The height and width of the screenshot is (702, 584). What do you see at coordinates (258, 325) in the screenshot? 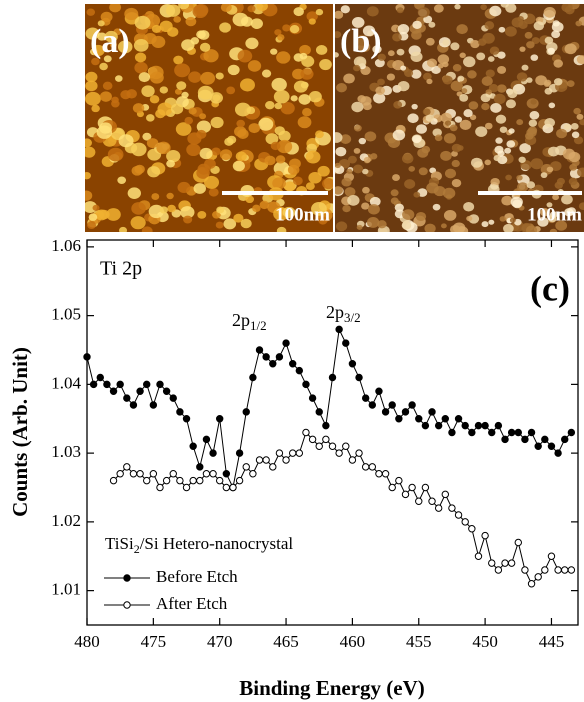
I see `annotation-sub: 1/2` at bounding box center [258, 325].